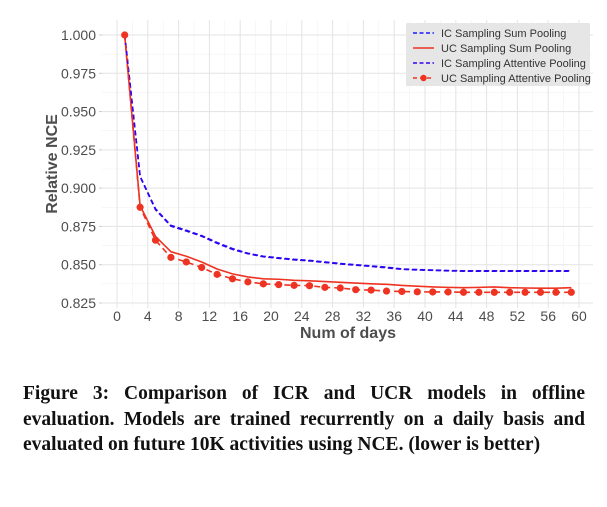  I want to click on y-tick-label: 0.975, so click(78, 73).